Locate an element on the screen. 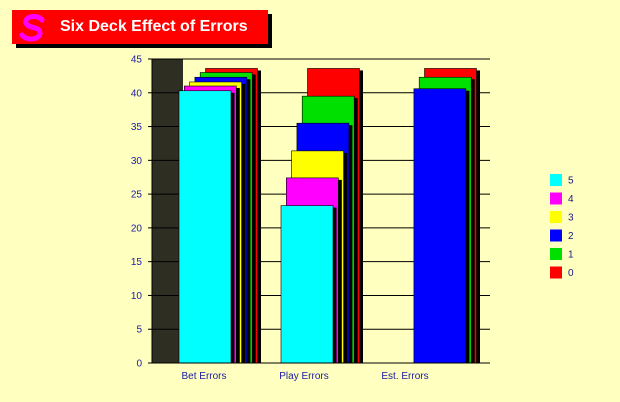 This screenshot has width=620, height=402. legend-item: 5 is located at coordinates (562, 180).